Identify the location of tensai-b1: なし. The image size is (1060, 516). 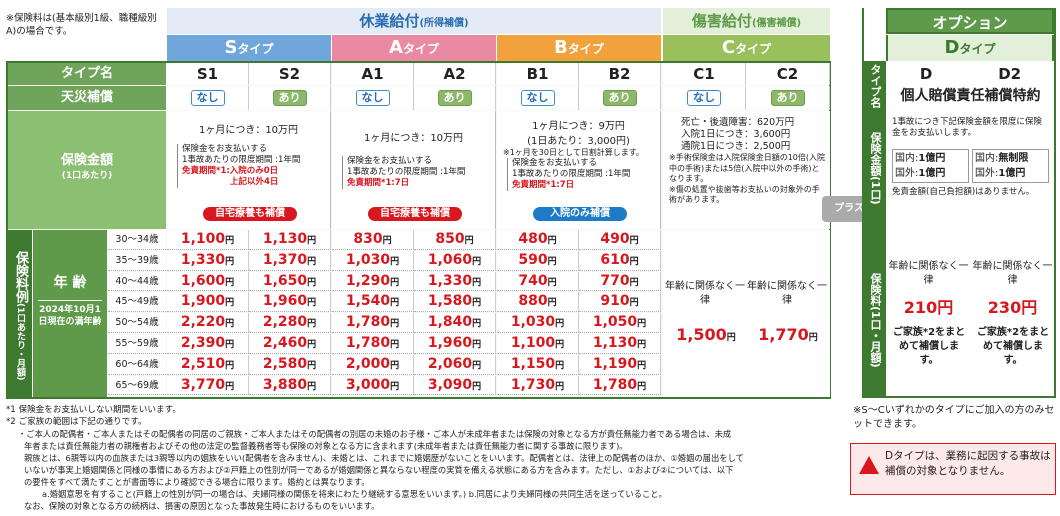
(538, 98).